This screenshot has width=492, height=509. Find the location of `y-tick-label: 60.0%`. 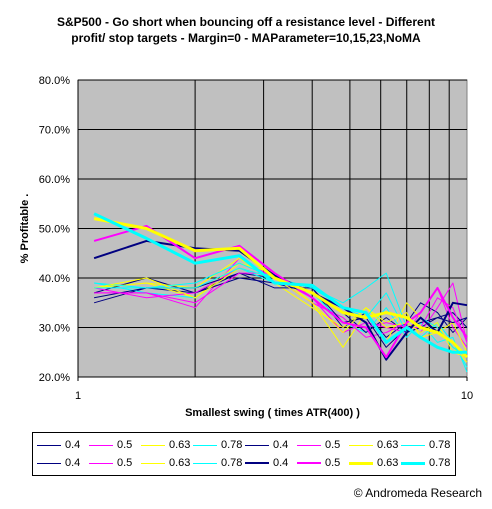

y-tick-label: 60.0% is located at coordinates (54, 180).